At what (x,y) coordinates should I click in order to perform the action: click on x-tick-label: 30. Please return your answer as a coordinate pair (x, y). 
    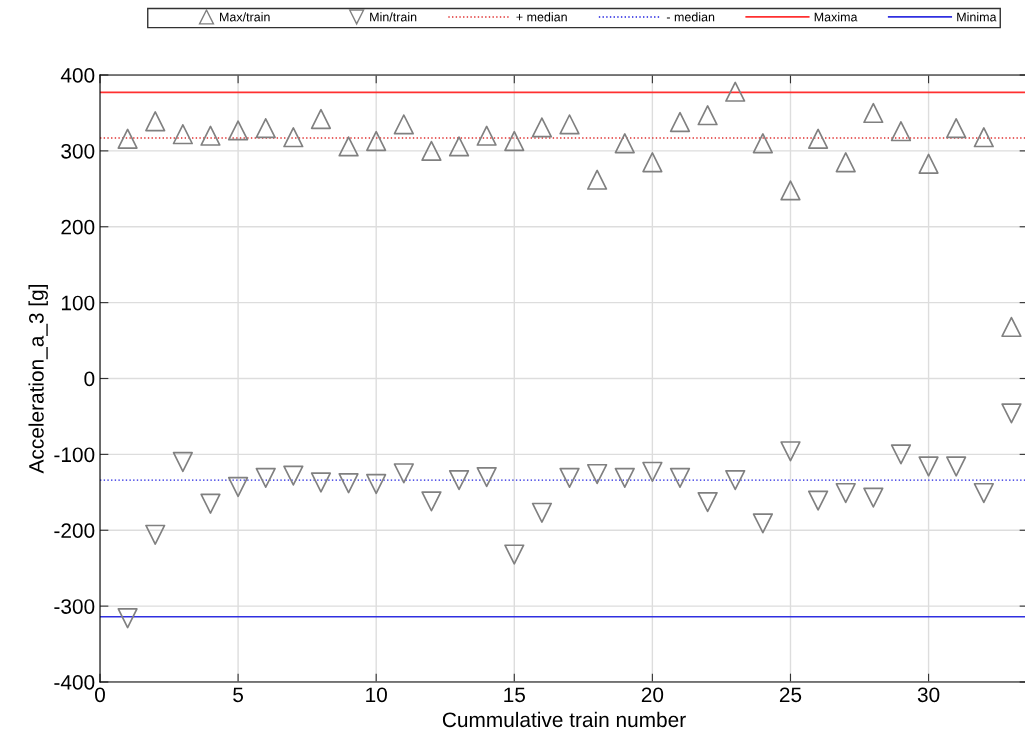
    Looking at the image, I should click on (928, 695).